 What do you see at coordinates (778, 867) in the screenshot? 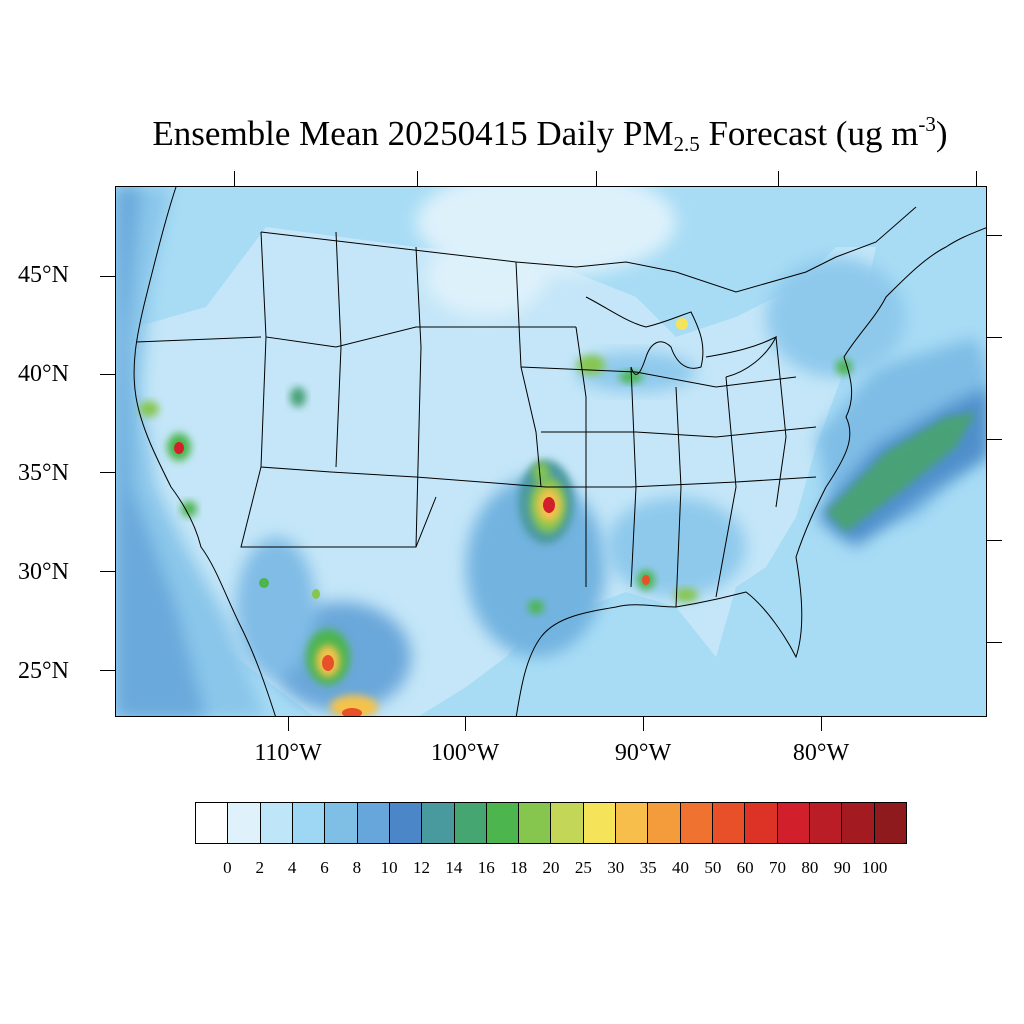
I see `colorbar-label: 70` at bounding box center [778, 867].